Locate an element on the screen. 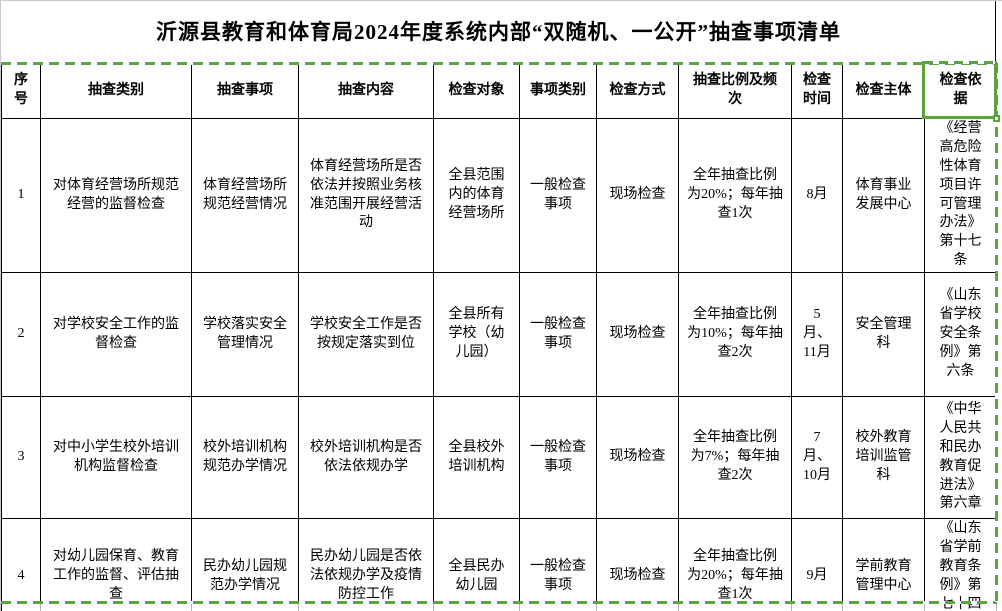 The width and height of the screenshot is (1002, 611). cell-ratio: 全年抽查比例为10%；每年抽查2次 is located at coordinates (735, 335).